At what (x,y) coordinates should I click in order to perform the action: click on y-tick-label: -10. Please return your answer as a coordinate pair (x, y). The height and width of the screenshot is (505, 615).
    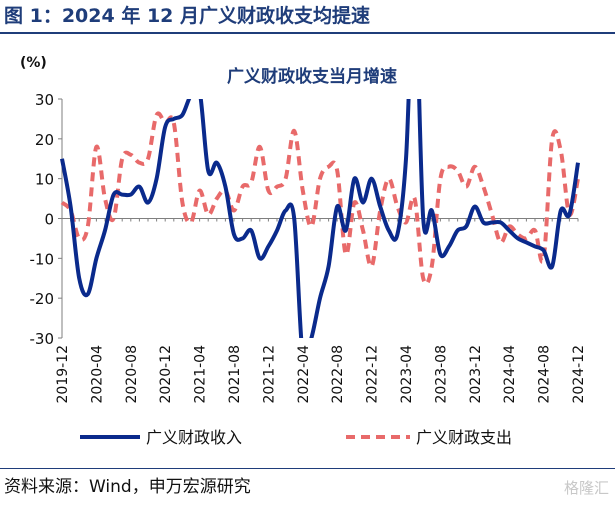
    Looking at the image, I should click on (42, 259).